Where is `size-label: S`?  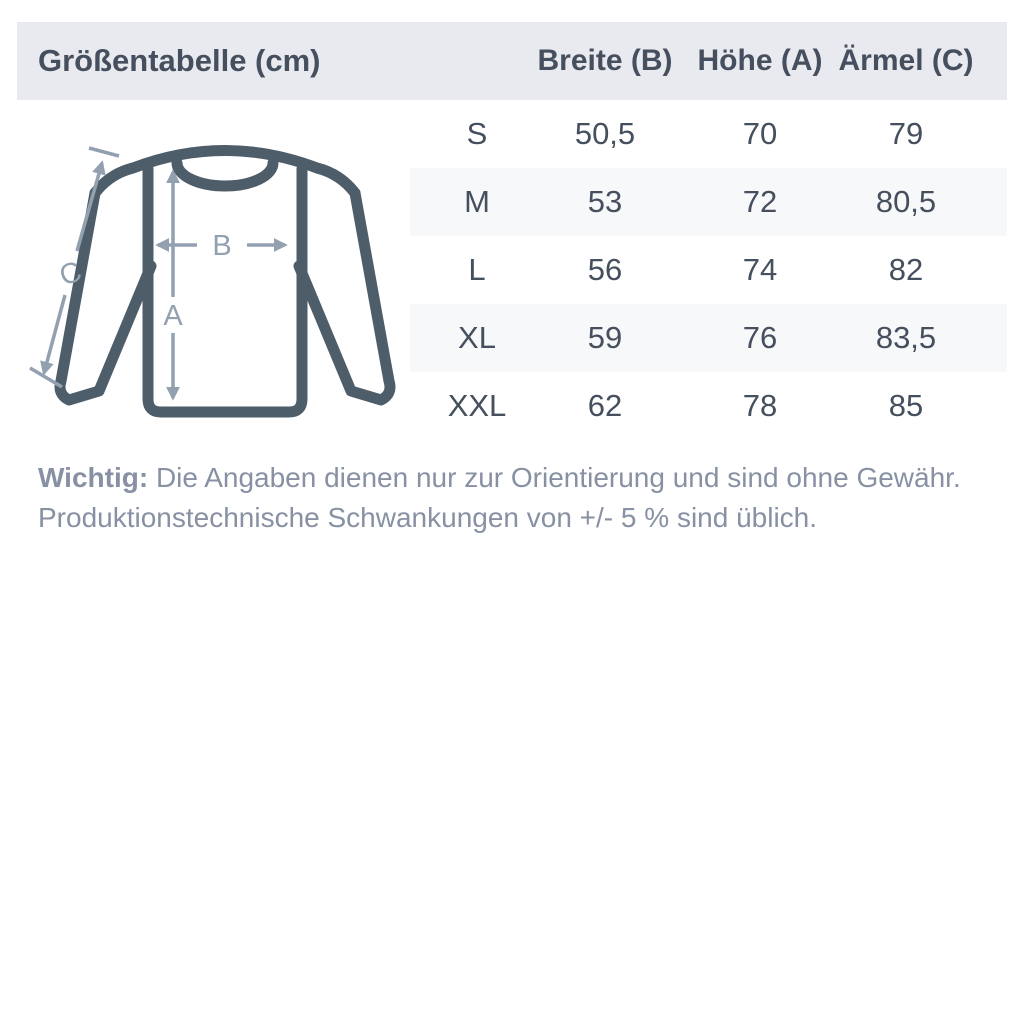 size-label: S is located at coordinates (477, 133).